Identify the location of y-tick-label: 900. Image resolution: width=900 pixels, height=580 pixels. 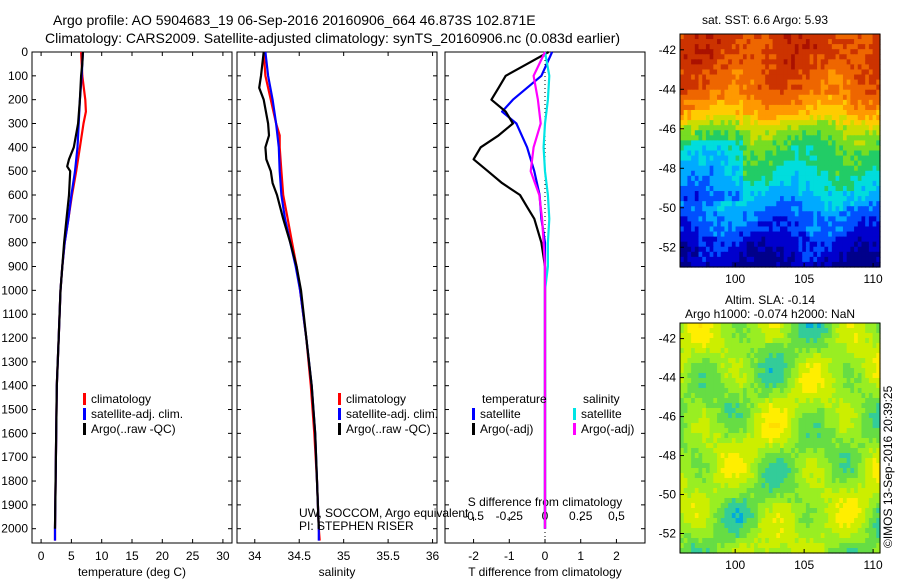
(18, 267).